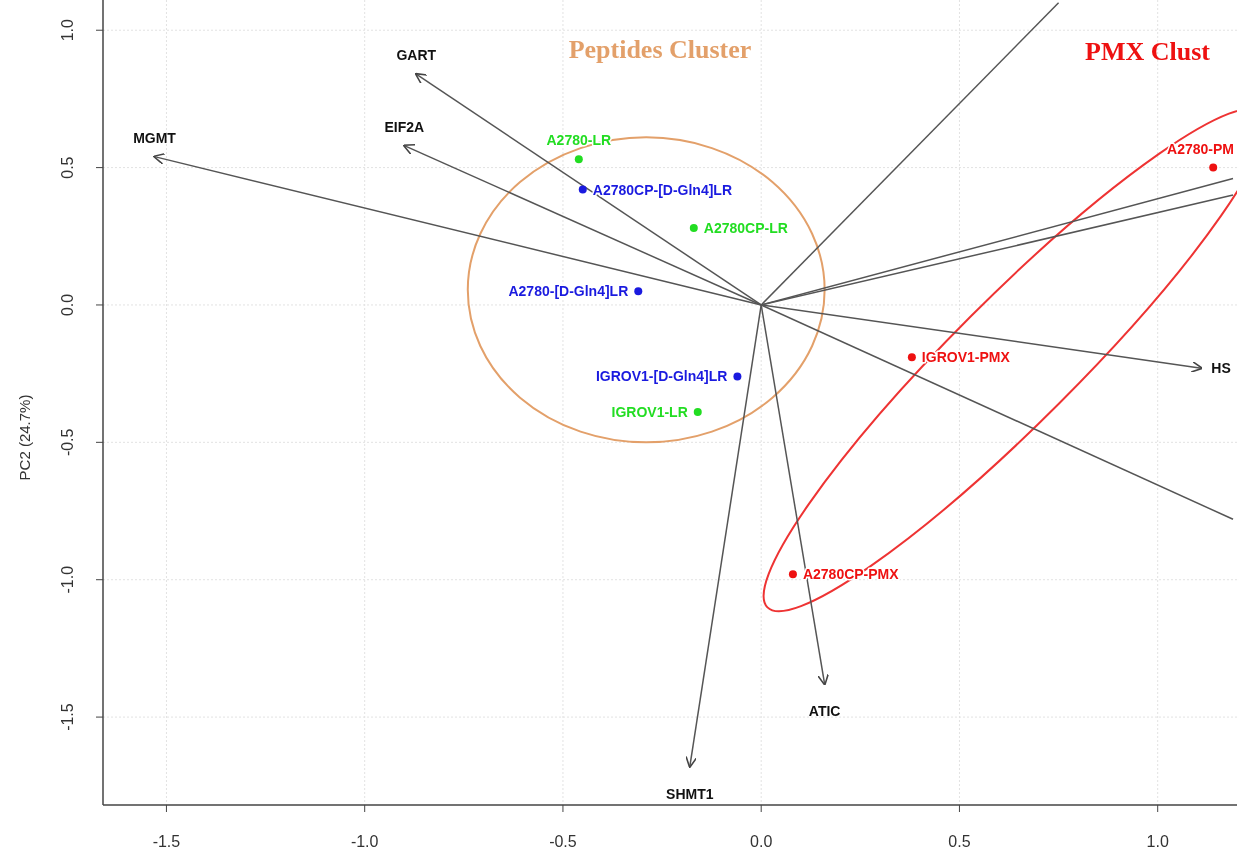  Describe the element at coordinates (660, 49) in the screenshot. I see `annotation: Peptides Cluster` at that location.